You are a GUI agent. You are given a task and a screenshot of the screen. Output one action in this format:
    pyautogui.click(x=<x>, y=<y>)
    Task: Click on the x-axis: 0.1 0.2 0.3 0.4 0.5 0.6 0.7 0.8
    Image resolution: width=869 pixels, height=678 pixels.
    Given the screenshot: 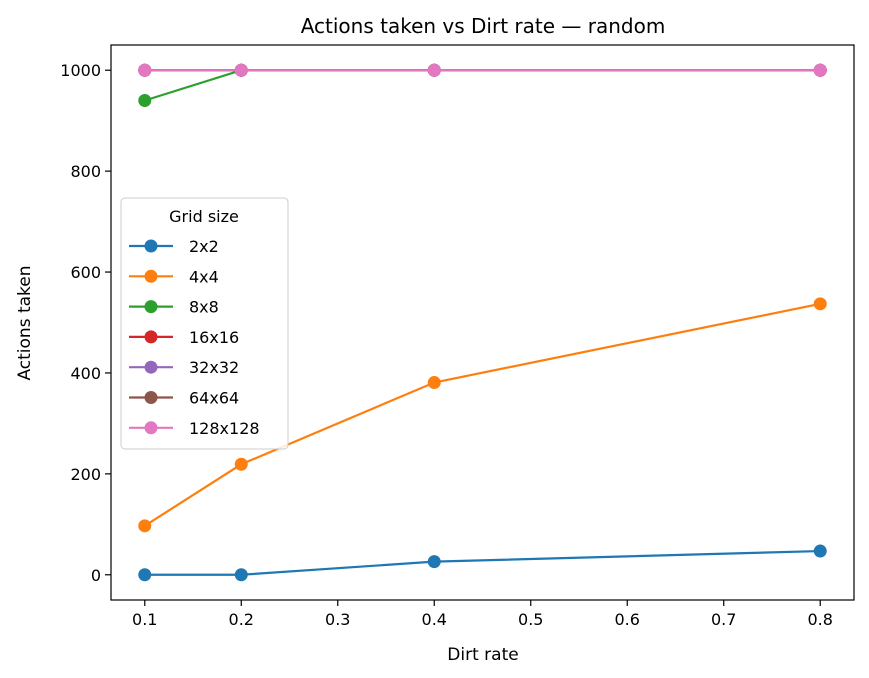 What is the action you would take?
    pyautogui.click(x=482, y=614)
    